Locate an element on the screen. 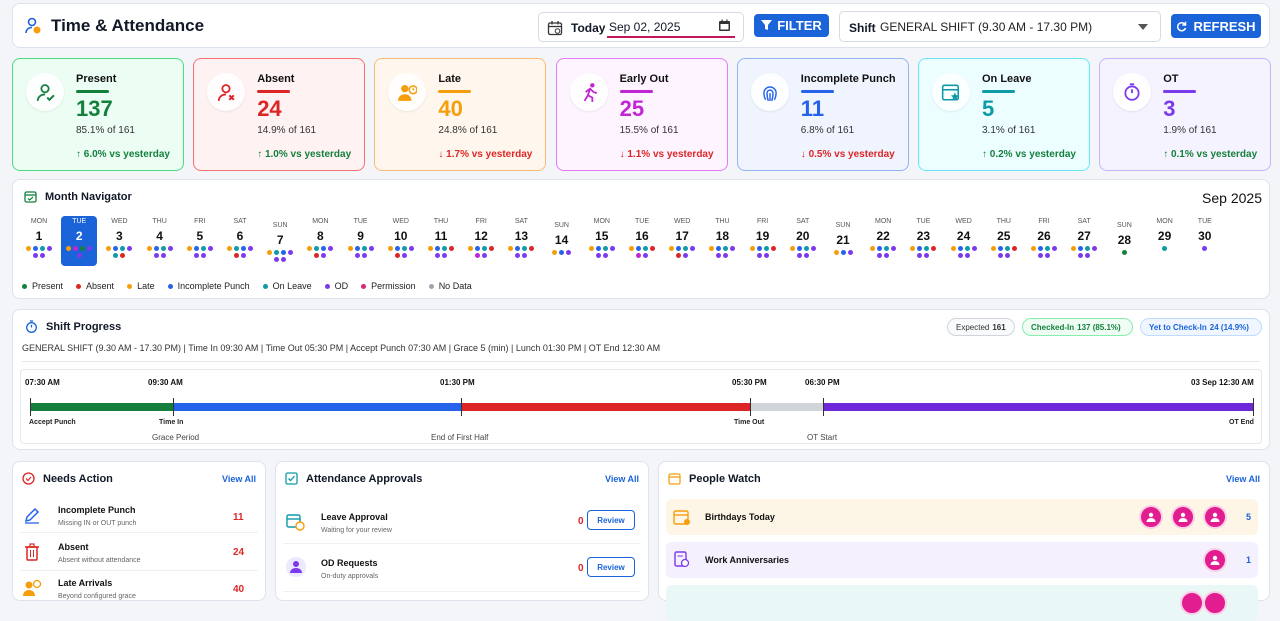  needs-action-view-all: View All is located at coordinates (238, 479).